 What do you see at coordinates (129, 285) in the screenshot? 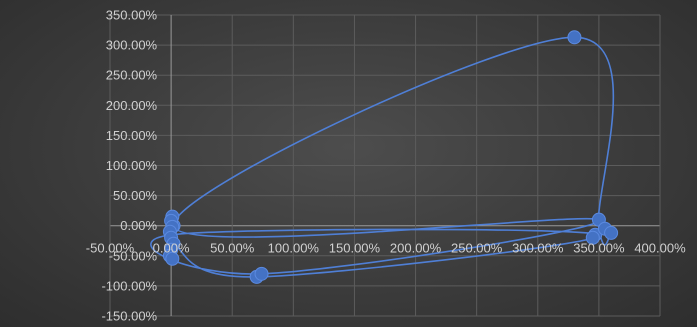
I see `y-tick-label: -100.00%` at bounding box center [129, 285].